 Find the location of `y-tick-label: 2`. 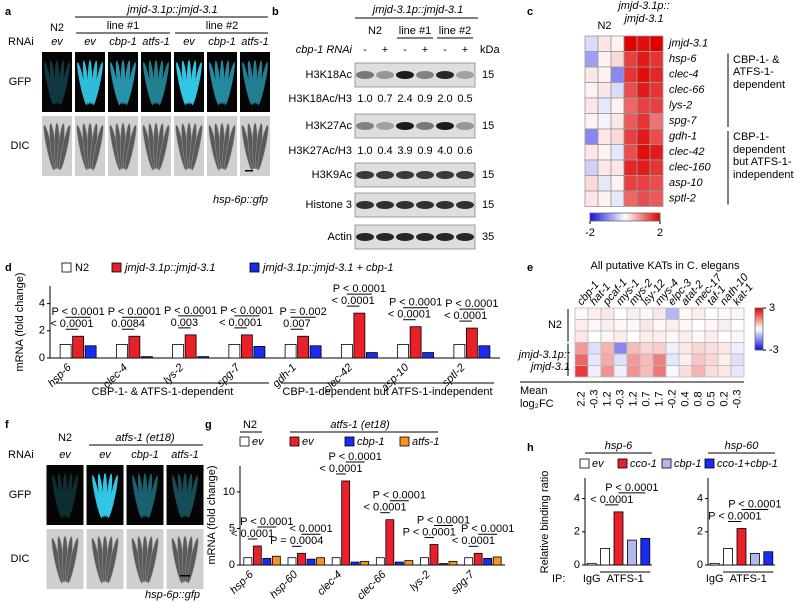

y-tick-label: 2 is located at coordinates (42, 331).